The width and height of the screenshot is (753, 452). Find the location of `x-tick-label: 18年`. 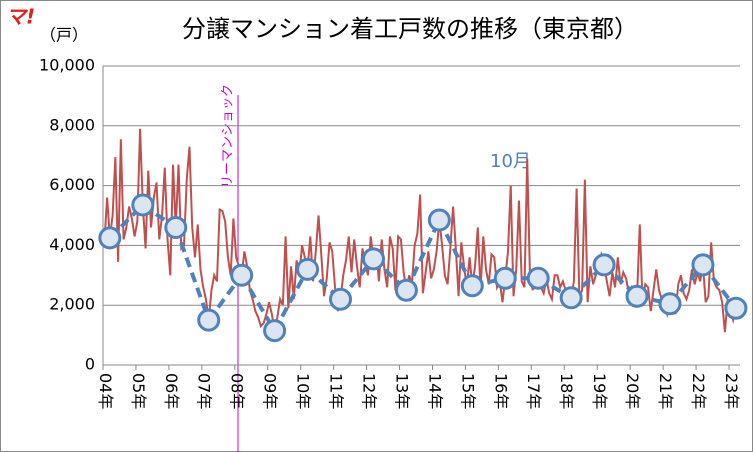

x-tick-label: 18年 is located at coordinates (566, 391).